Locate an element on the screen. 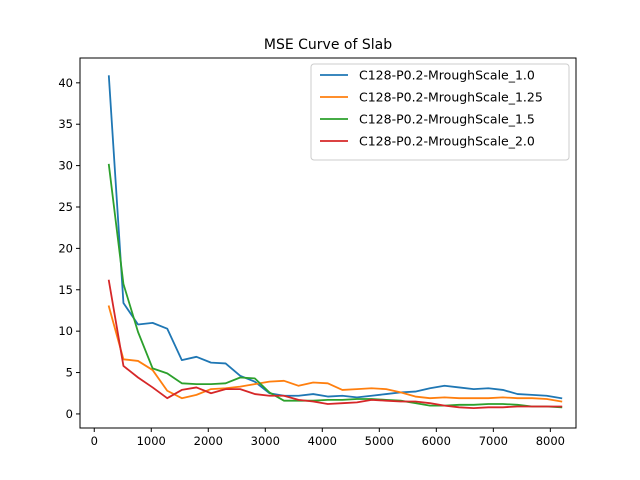 The height and width of the screenshot is (480, 640). x-tick-label: 4000 is located at coordinates (322, 441).